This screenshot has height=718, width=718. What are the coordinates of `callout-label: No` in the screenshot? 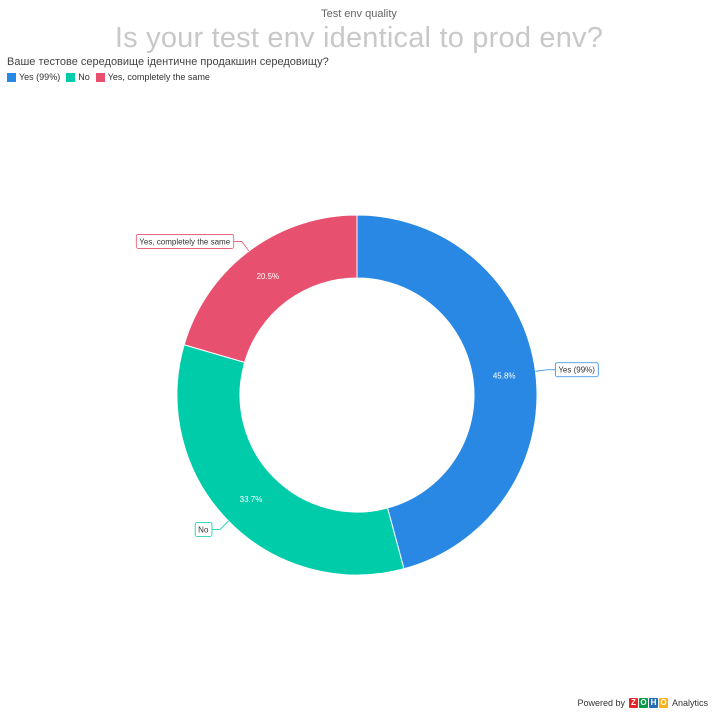 It's located at (203, 529).